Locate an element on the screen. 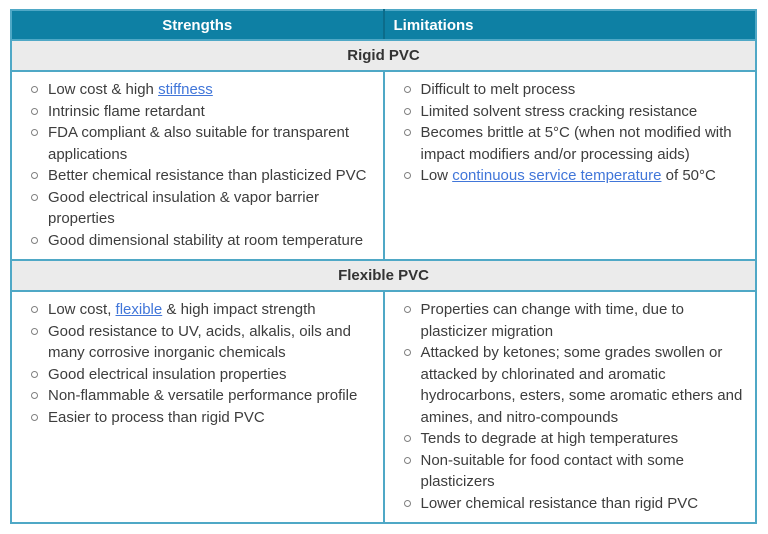 The width and height of the screenshot is (768, 534). text-segment: Difficult to melt process is located at coordinates (498, 89).